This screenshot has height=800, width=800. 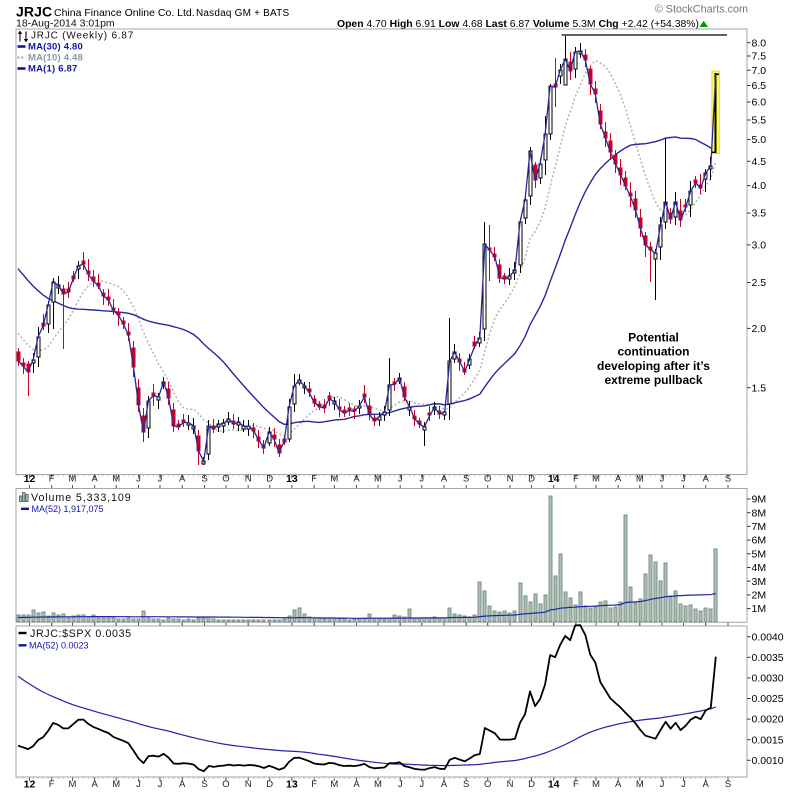 What do you see at coordinates (653, 366) in the screenshot?
I see `svg-text: developing after it’s` at bounding box center [653, 366].